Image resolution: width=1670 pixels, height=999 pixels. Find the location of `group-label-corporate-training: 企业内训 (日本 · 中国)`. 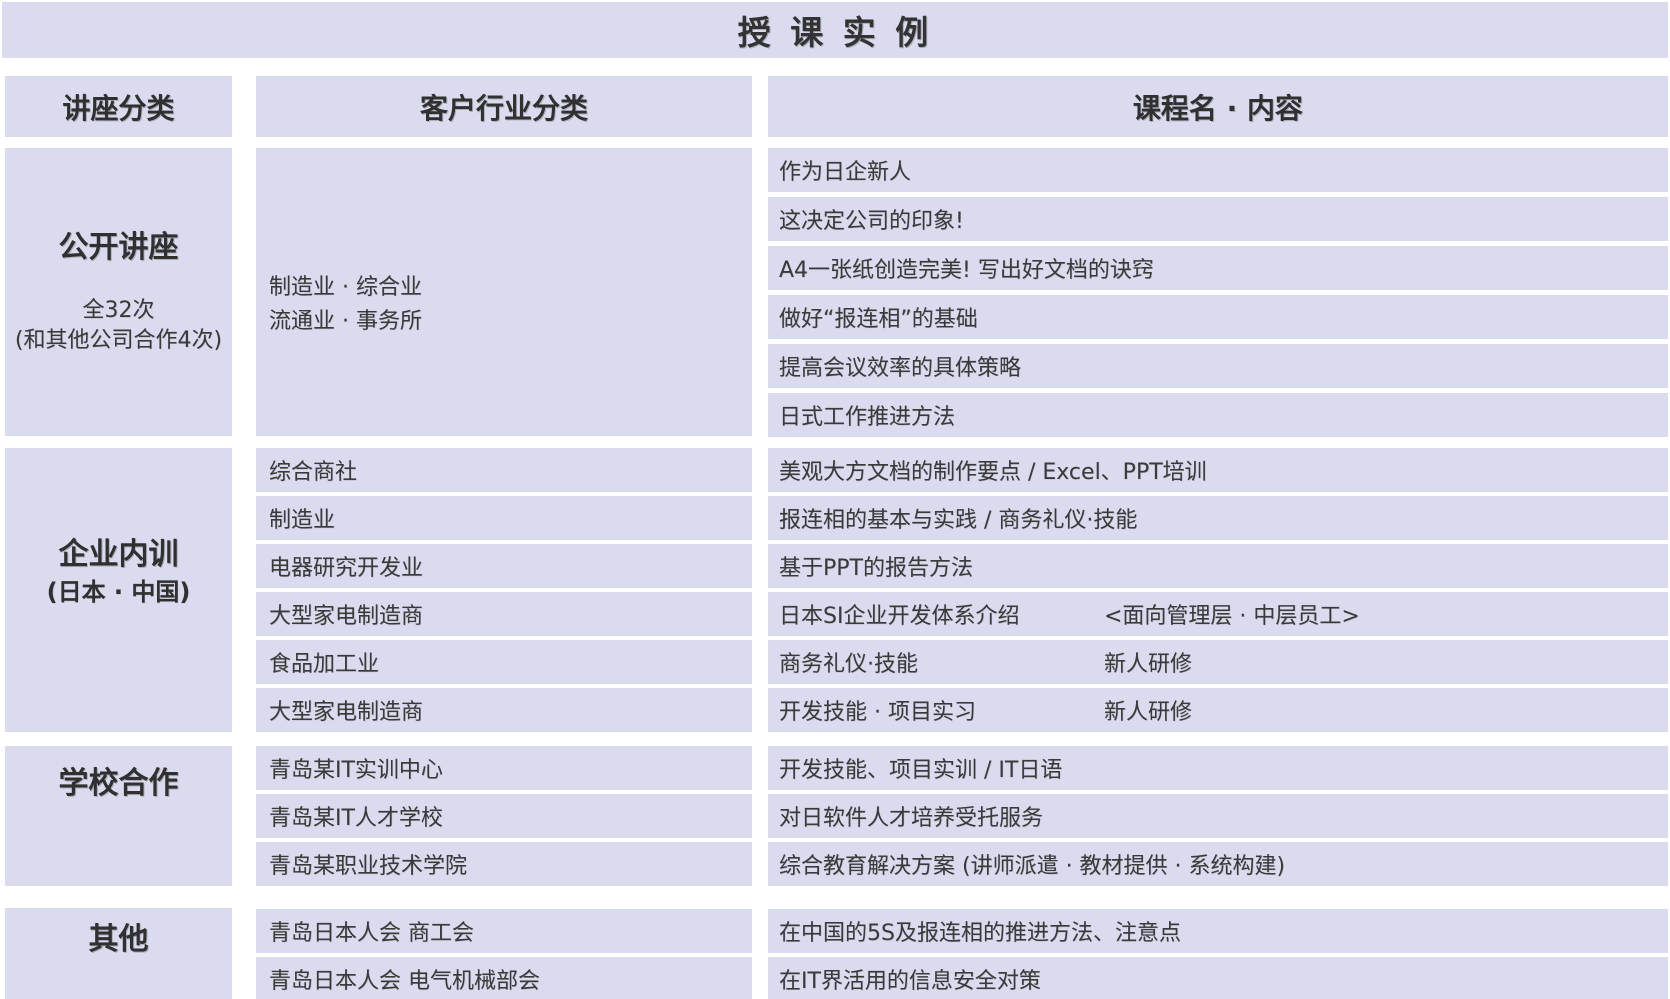

group-label-corporate-training: 企业内训 (日本 · 中国) is located at coordinates (118, 590).